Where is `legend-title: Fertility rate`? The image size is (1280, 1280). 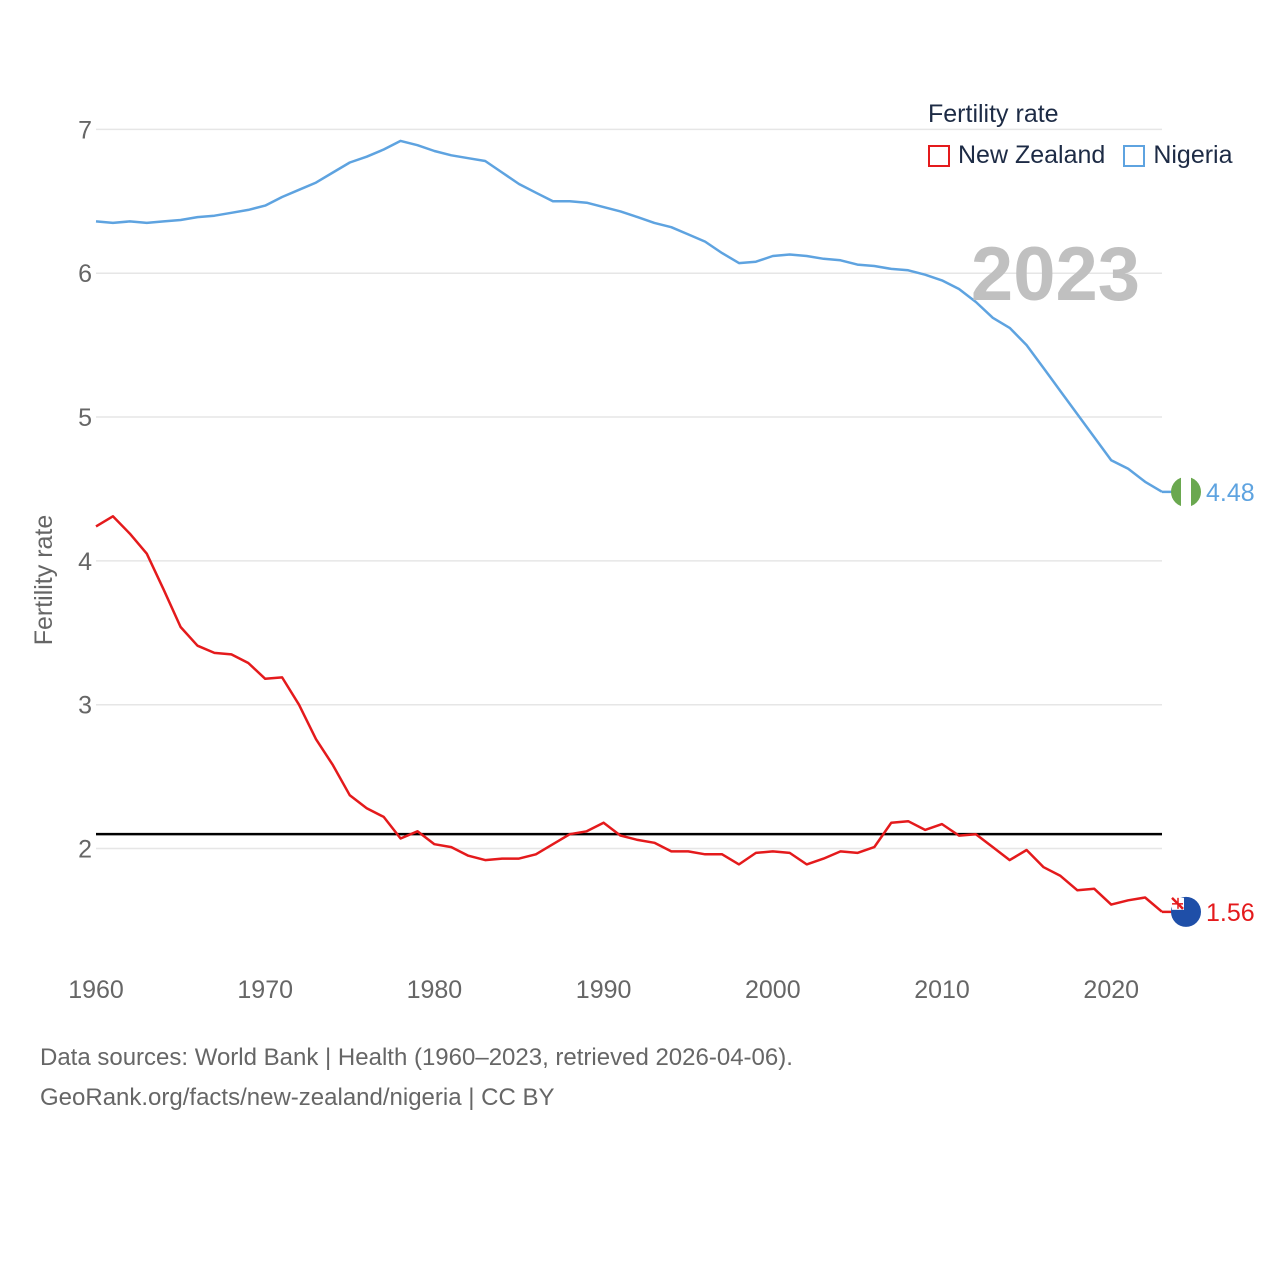
legend-title: Fertility rate is located at coordinates (993, 114).